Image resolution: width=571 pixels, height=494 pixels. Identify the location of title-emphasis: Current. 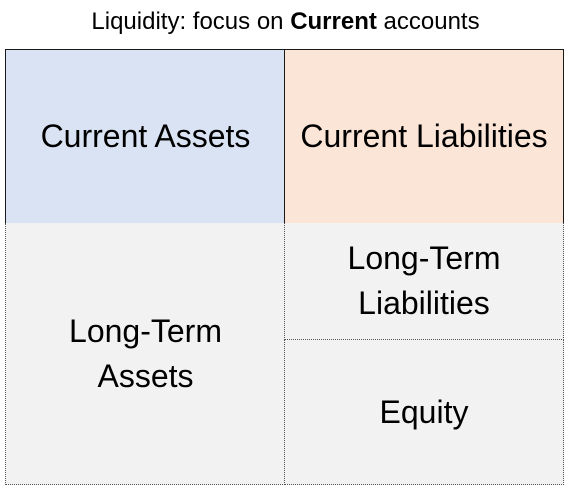
(333, 21).